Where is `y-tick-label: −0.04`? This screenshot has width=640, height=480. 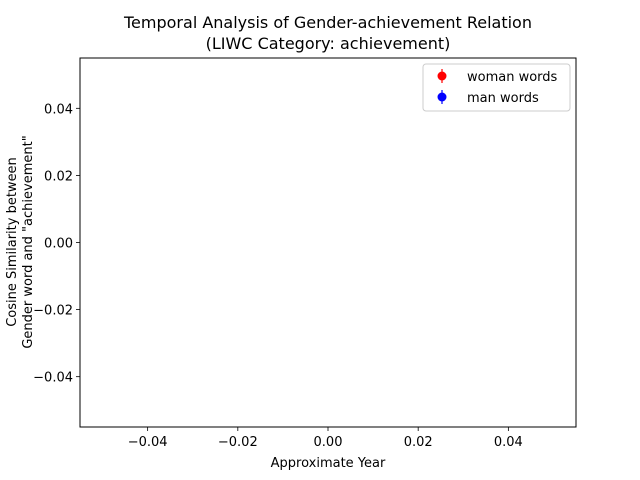
y-tick-label: −0.04 is located at coordinates (53, 378).